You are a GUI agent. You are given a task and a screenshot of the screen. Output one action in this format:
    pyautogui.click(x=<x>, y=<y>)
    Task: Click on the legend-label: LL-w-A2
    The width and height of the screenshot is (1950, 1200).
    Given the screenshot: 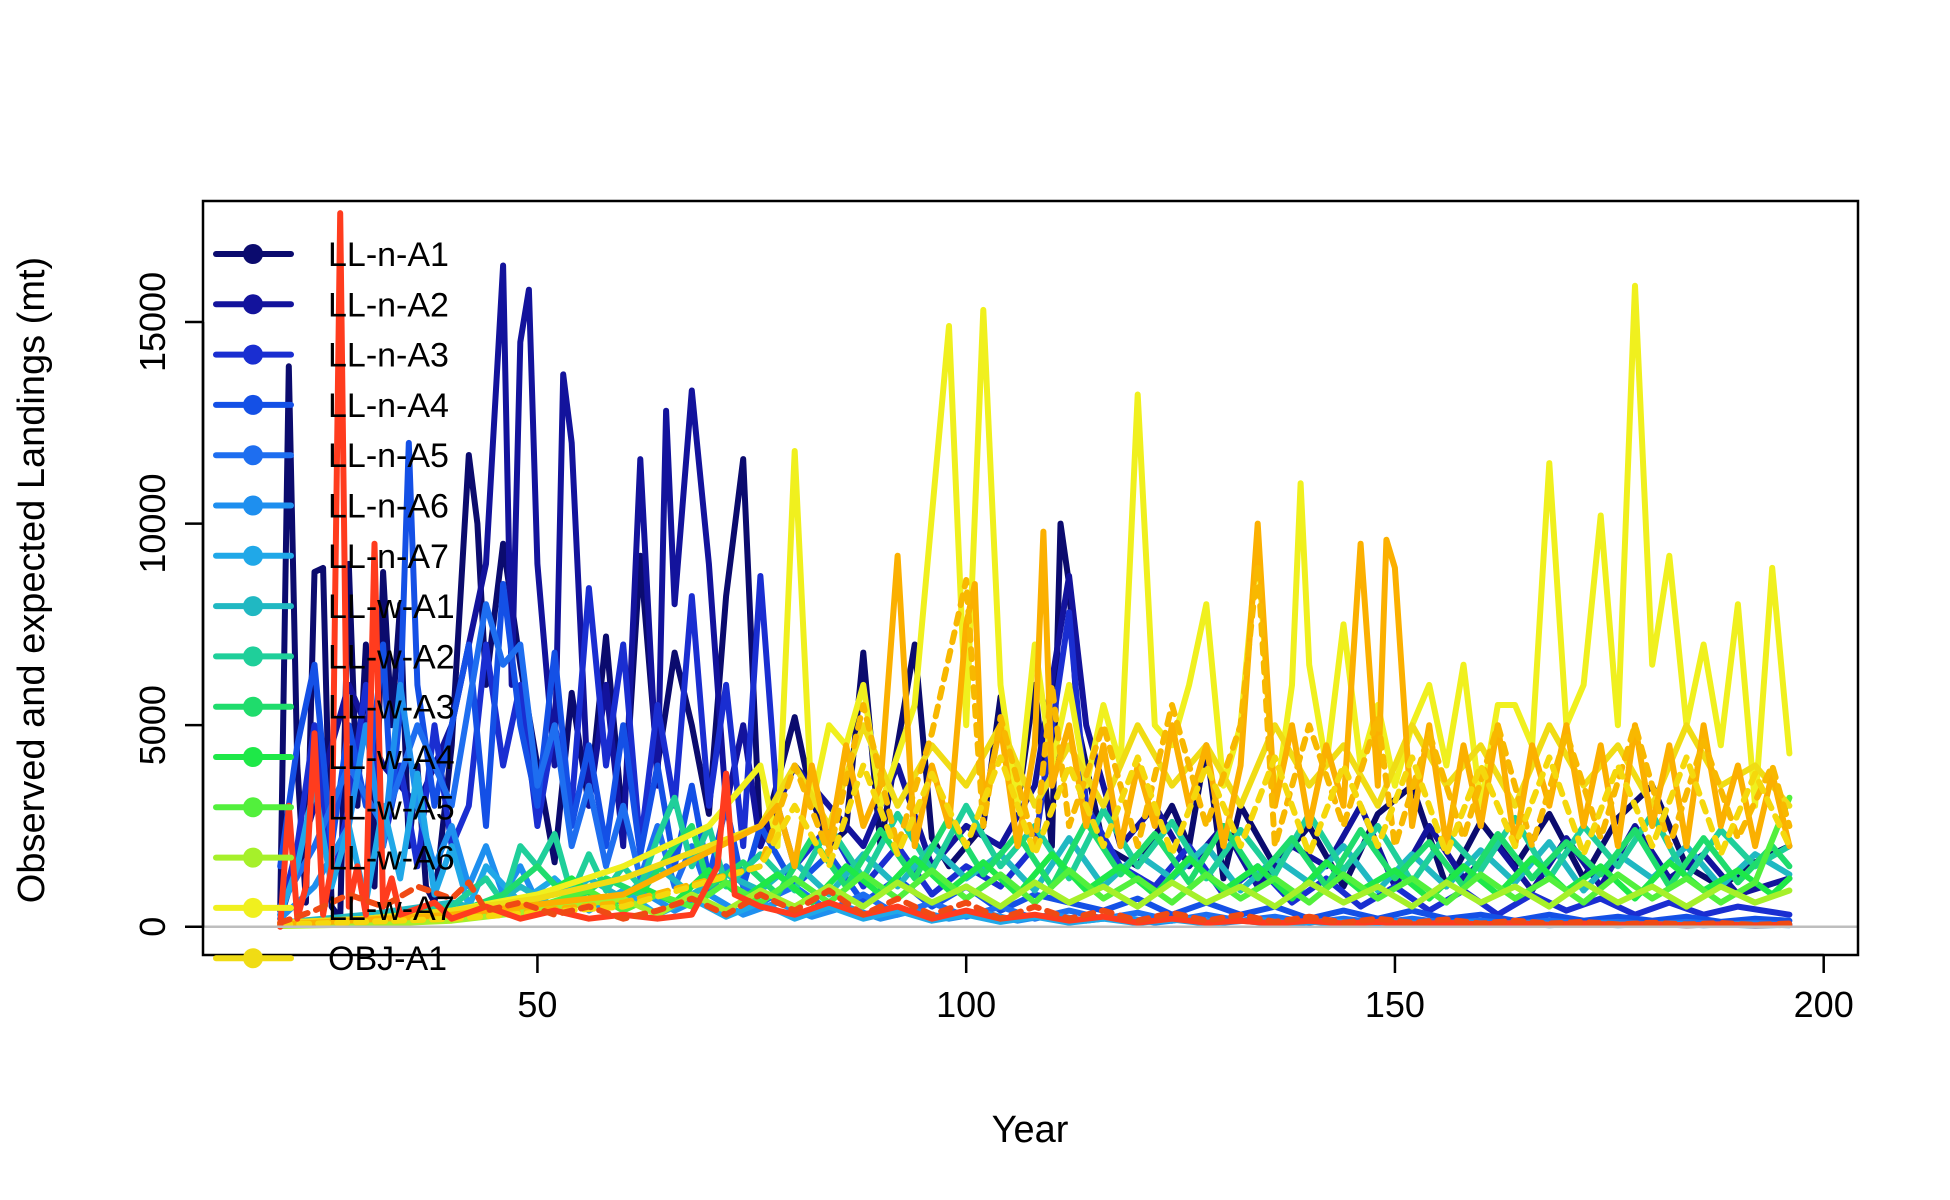 What is the action you would take?
    pyautogui.click(x=391, y=657)
    